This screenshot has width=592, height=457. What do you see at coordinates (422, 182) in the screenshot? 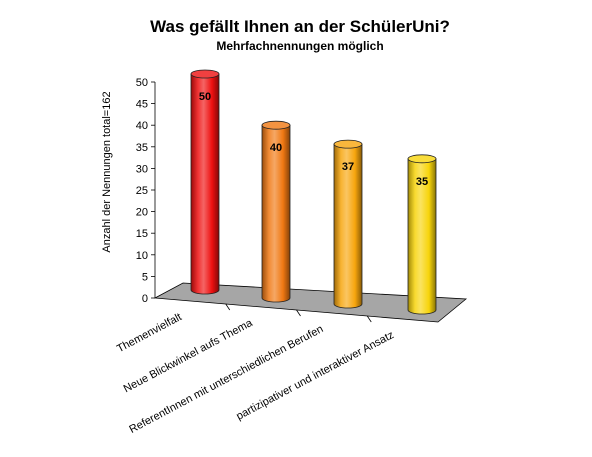
I see `value-label: 35` at bounding box center [422, 182].